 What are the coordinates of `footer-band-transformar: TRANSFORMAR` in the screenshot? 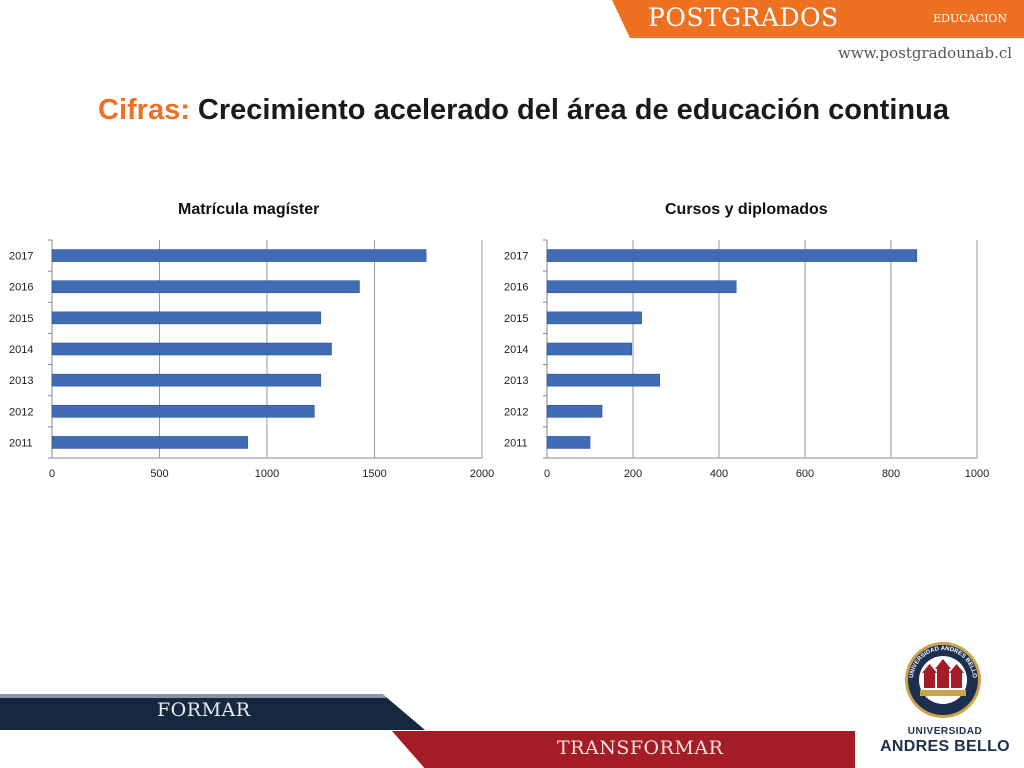 It's located at (623, 749).